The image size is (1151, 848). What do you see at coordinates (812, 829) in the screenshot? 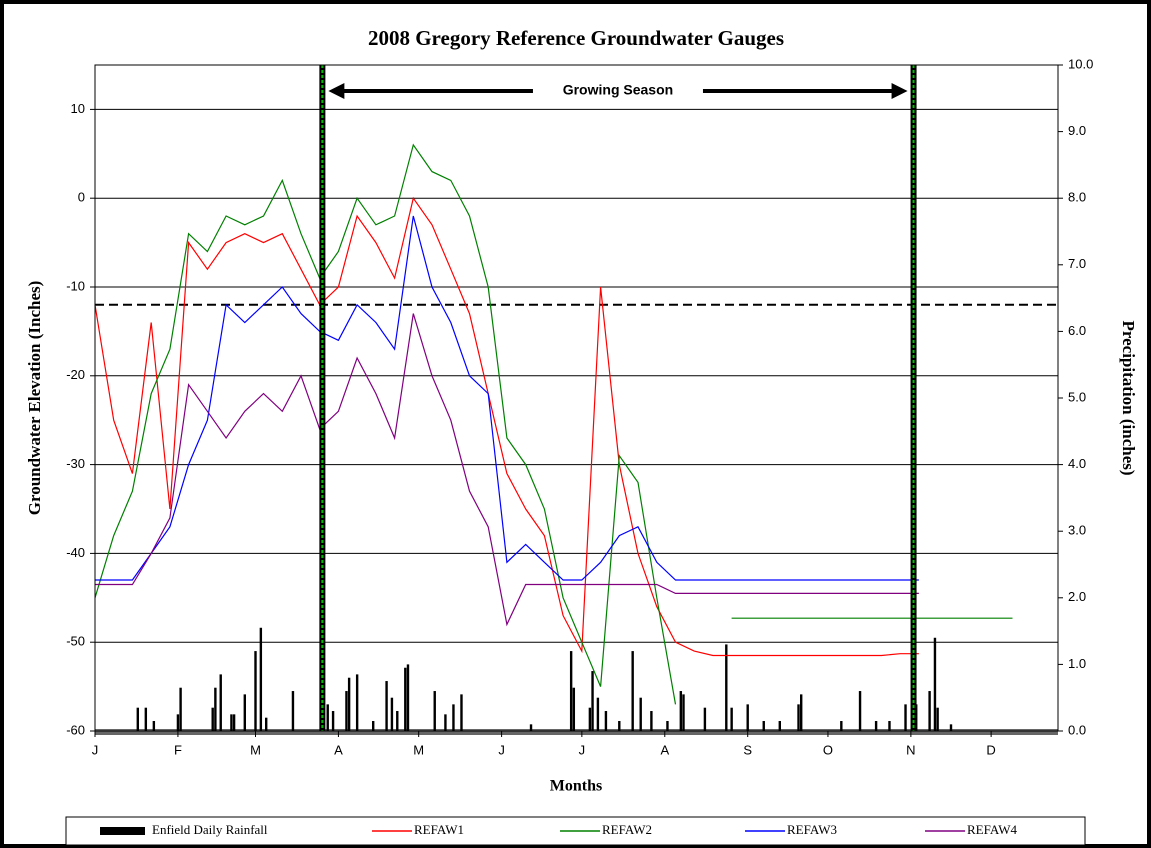
I see `legend-label: REFAW3` at bounding box center [812, 829].